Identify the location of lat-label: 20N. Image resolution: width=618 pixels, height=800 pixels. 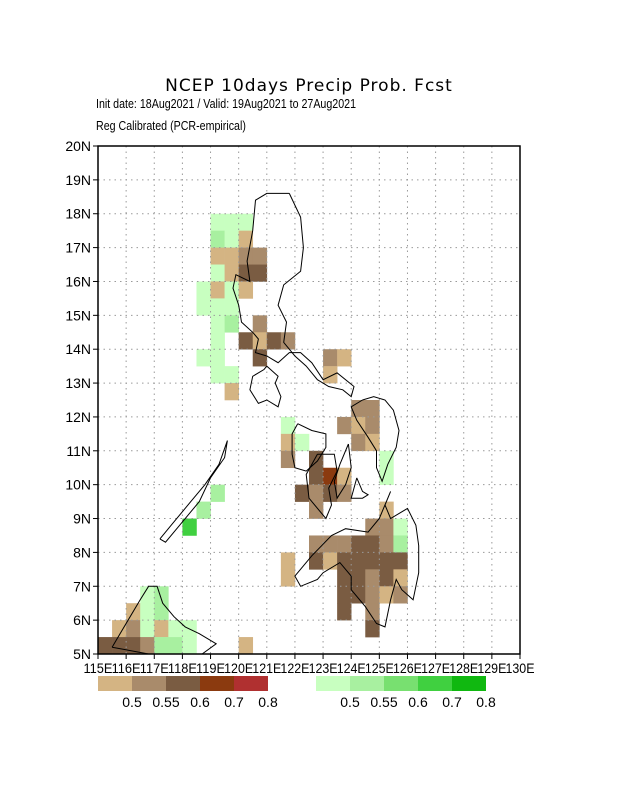
(78, 146).